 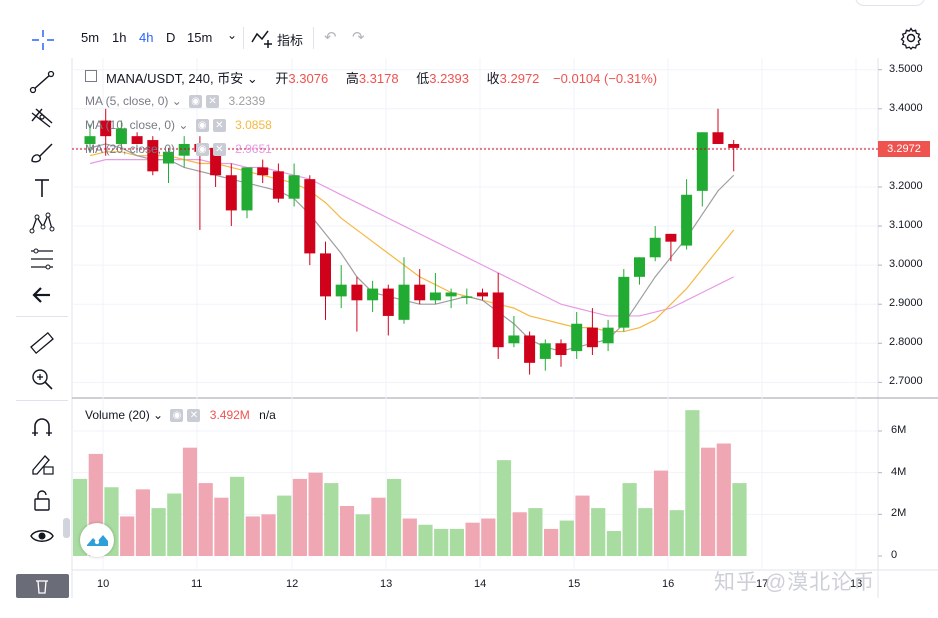 I want to click on trash-button, so click(x=42, y=586).